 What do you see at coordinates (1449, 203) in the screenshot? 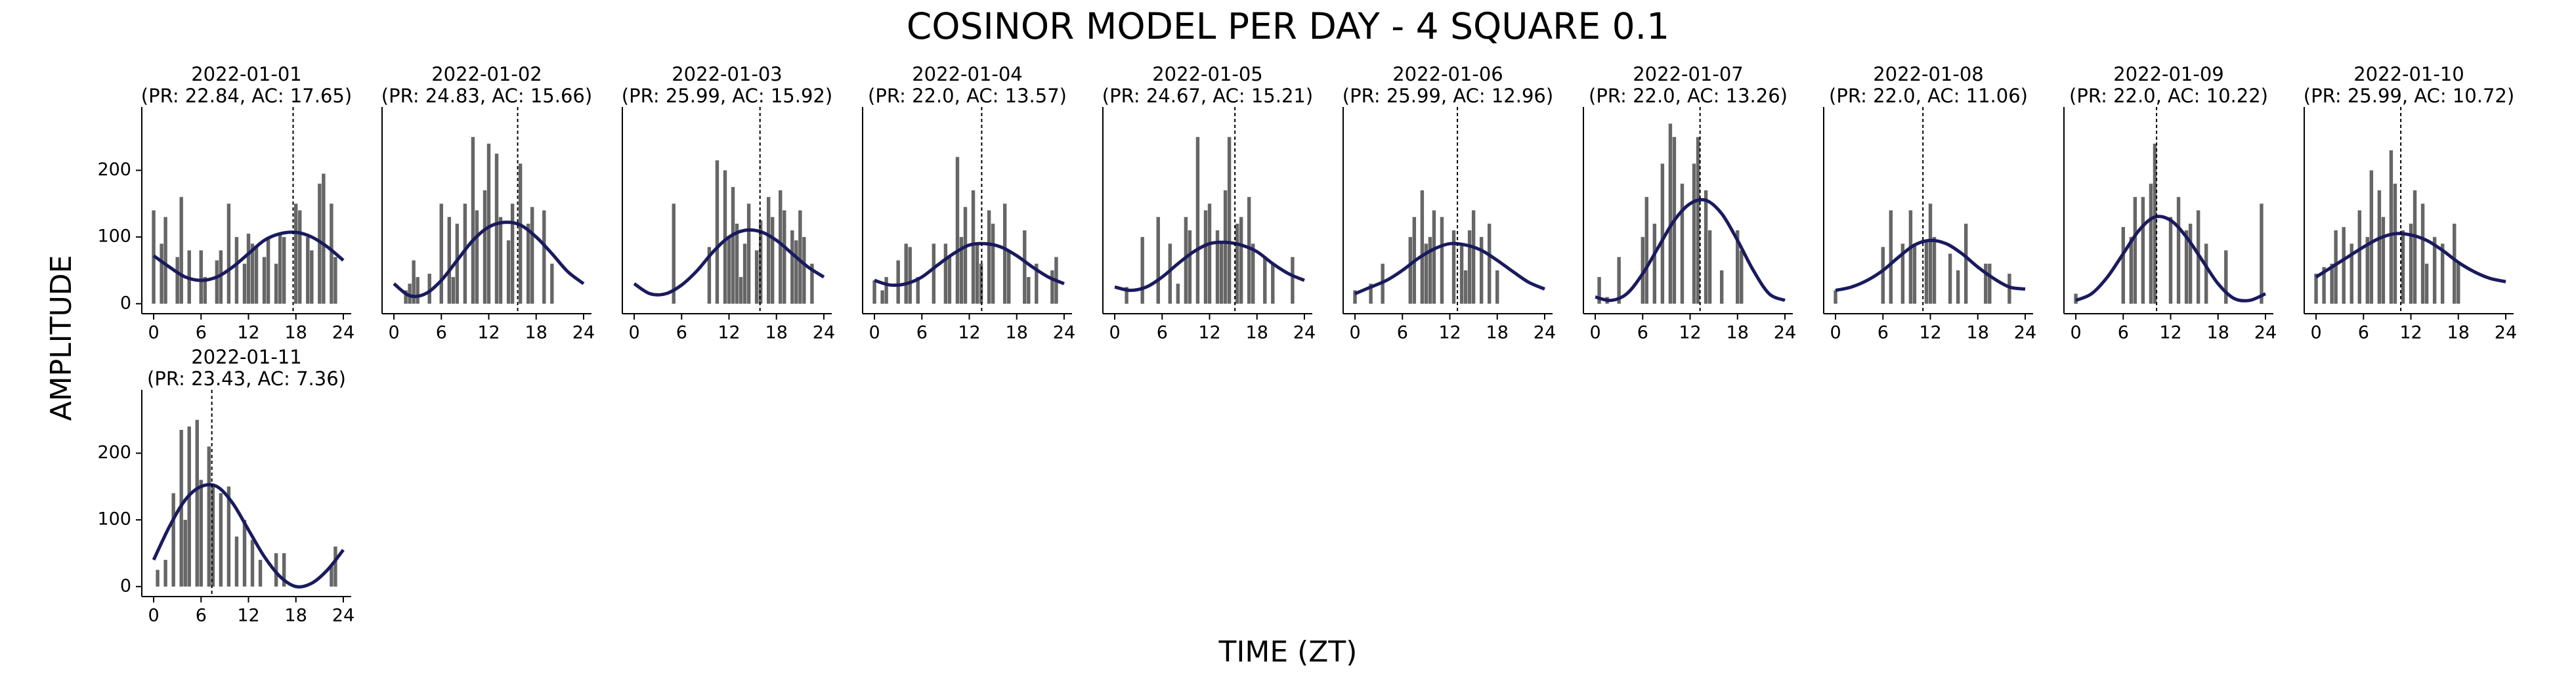
I see `subplot: 2022-01-06(PR: 25.99, AC: 12.96) 0 6 12 18 24` at bounding box center [1449, 203].